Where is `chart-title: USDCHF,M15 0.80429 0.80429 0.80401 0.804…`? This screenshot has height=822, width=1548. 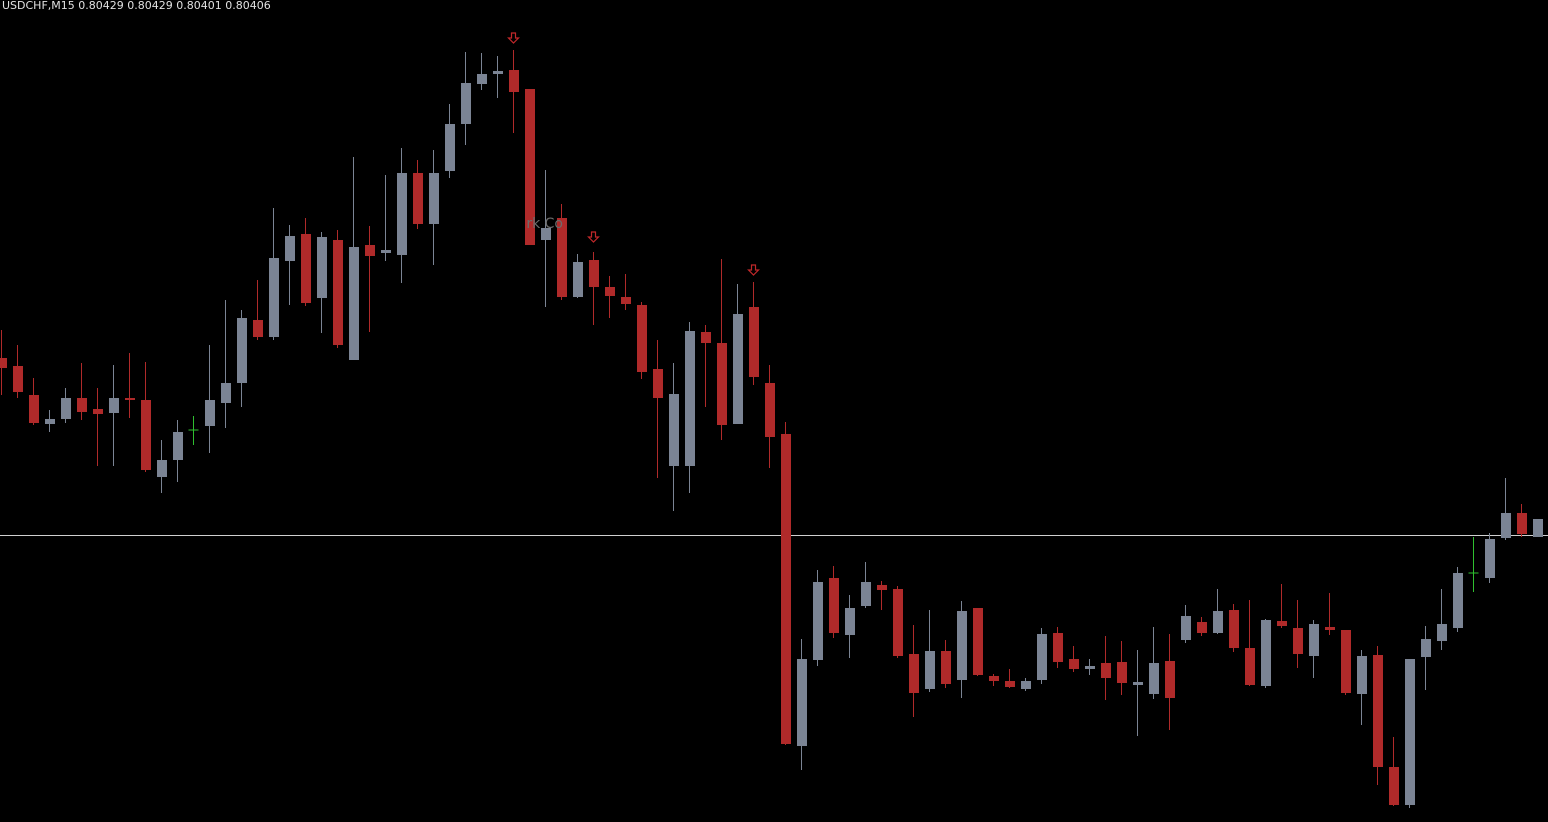 chart-title: USDCHF,M15 0.80429 0.80429 0.80401 0.804… is located at coordinates (136, 6).